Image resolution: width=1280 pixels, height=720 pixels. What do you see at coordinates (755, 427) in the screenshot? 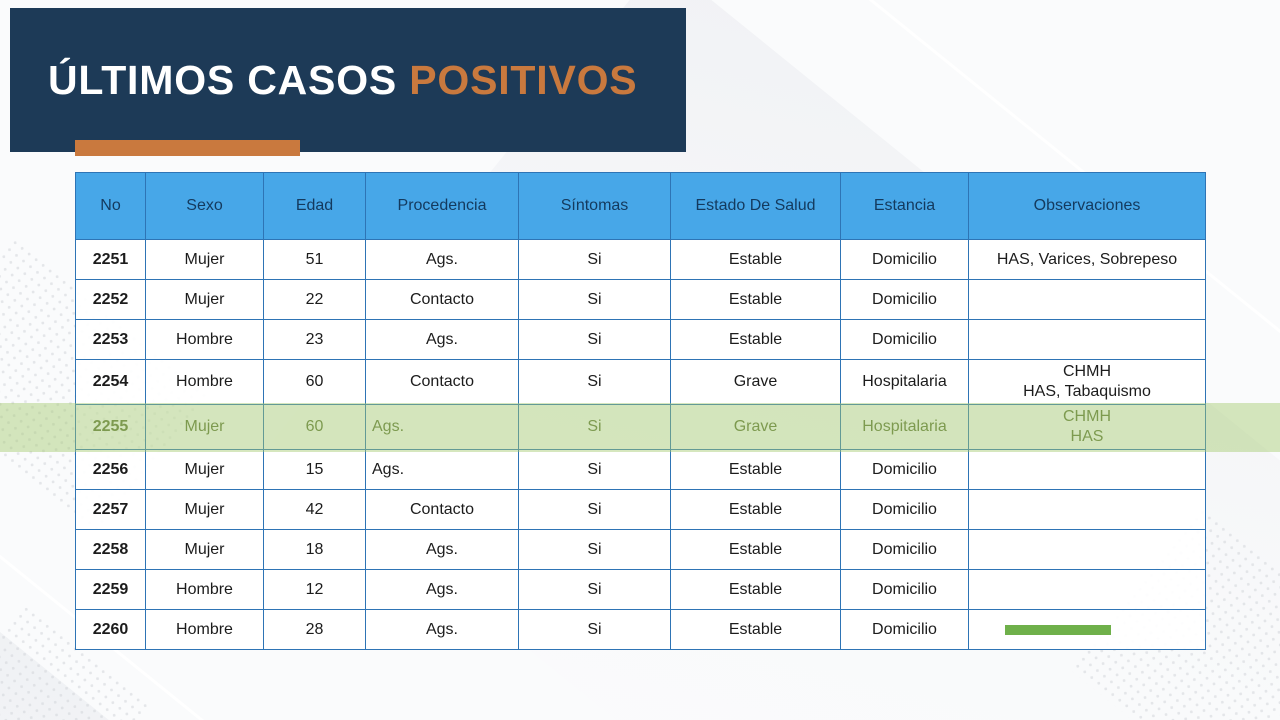
I see `cell-estado-de-salud-2255: Grave` at bounding box center [755, 427].